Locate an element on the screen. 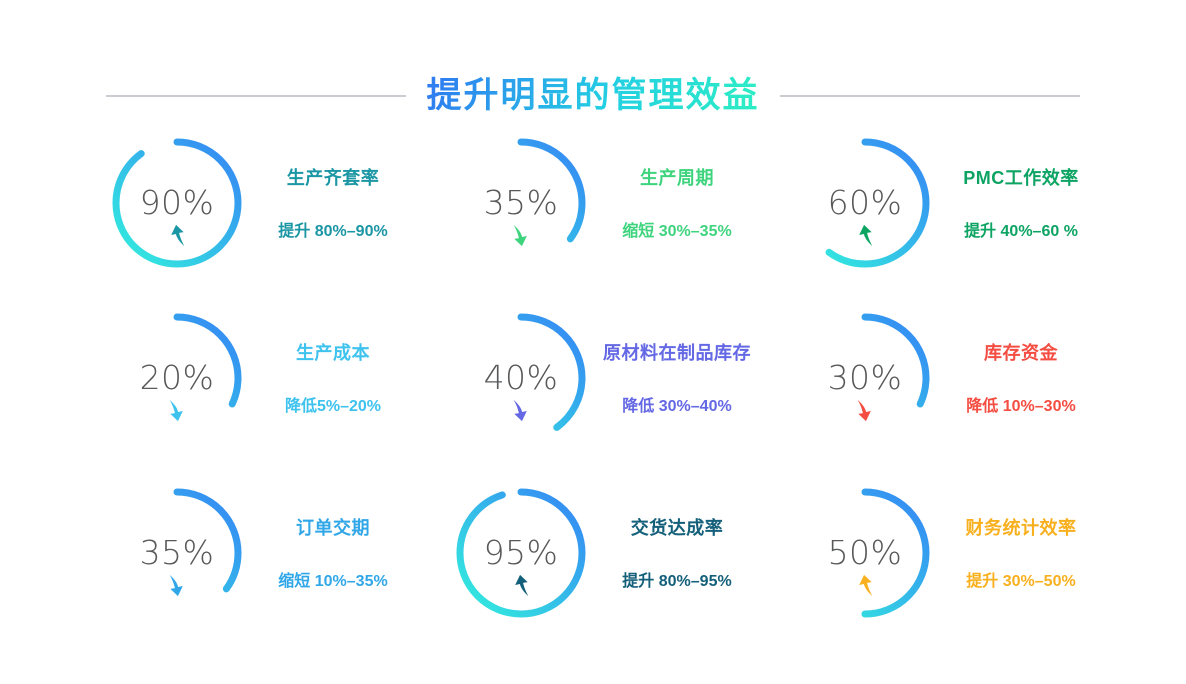 The width and height of the screenshot is (1186, 684). page-title: 提升明显的管理效益 is located at coordinates (592, 96).